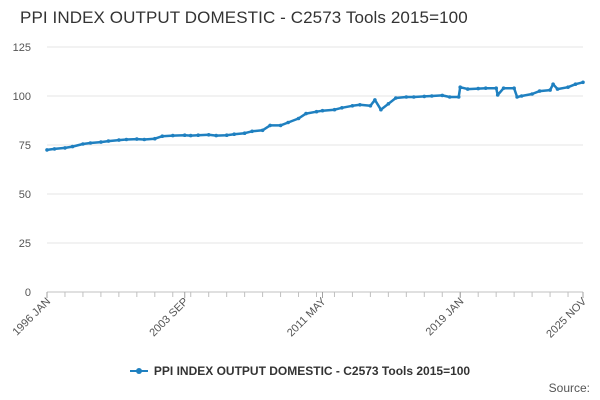 This screenshot has height=400, width=600. What do you see at coordinates (445, 317) in the screenshot?
I see `x-tick-label: 2019 JAN` at bounding box center [445, 317].